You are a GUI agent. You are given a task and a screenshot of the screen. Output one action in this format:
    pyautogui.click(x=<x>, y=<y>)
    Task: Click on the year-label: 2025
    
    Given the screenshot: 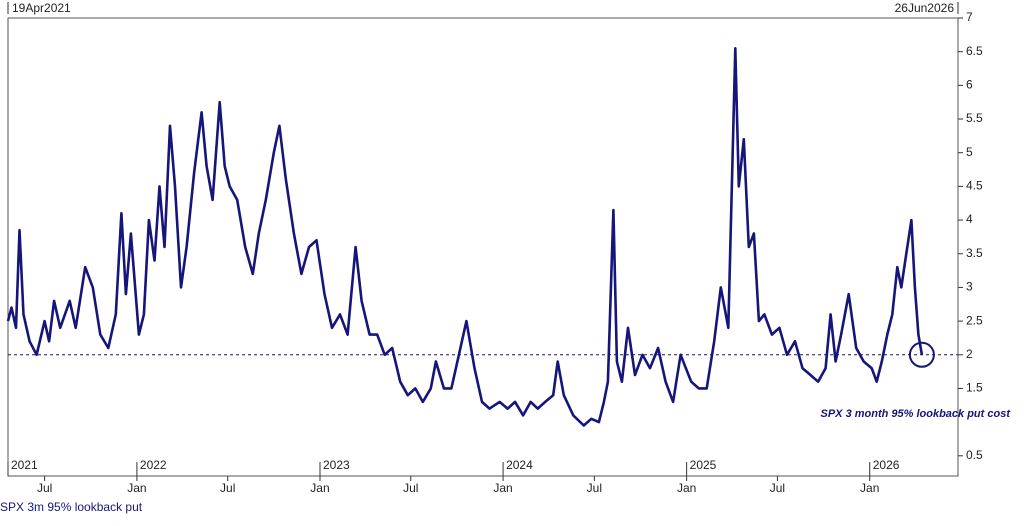 What is the action you would take?
    pyautogui.click(x=703, y=465)
    